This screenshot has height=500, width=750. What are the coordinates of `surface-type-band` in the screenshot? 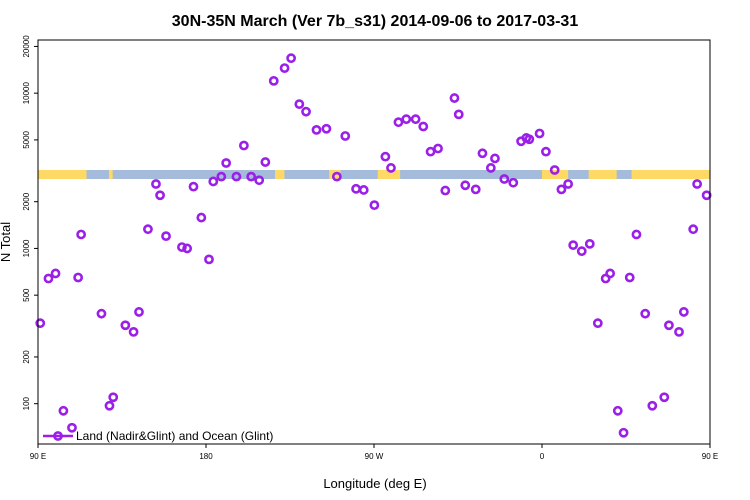 It's located at (374, 174).